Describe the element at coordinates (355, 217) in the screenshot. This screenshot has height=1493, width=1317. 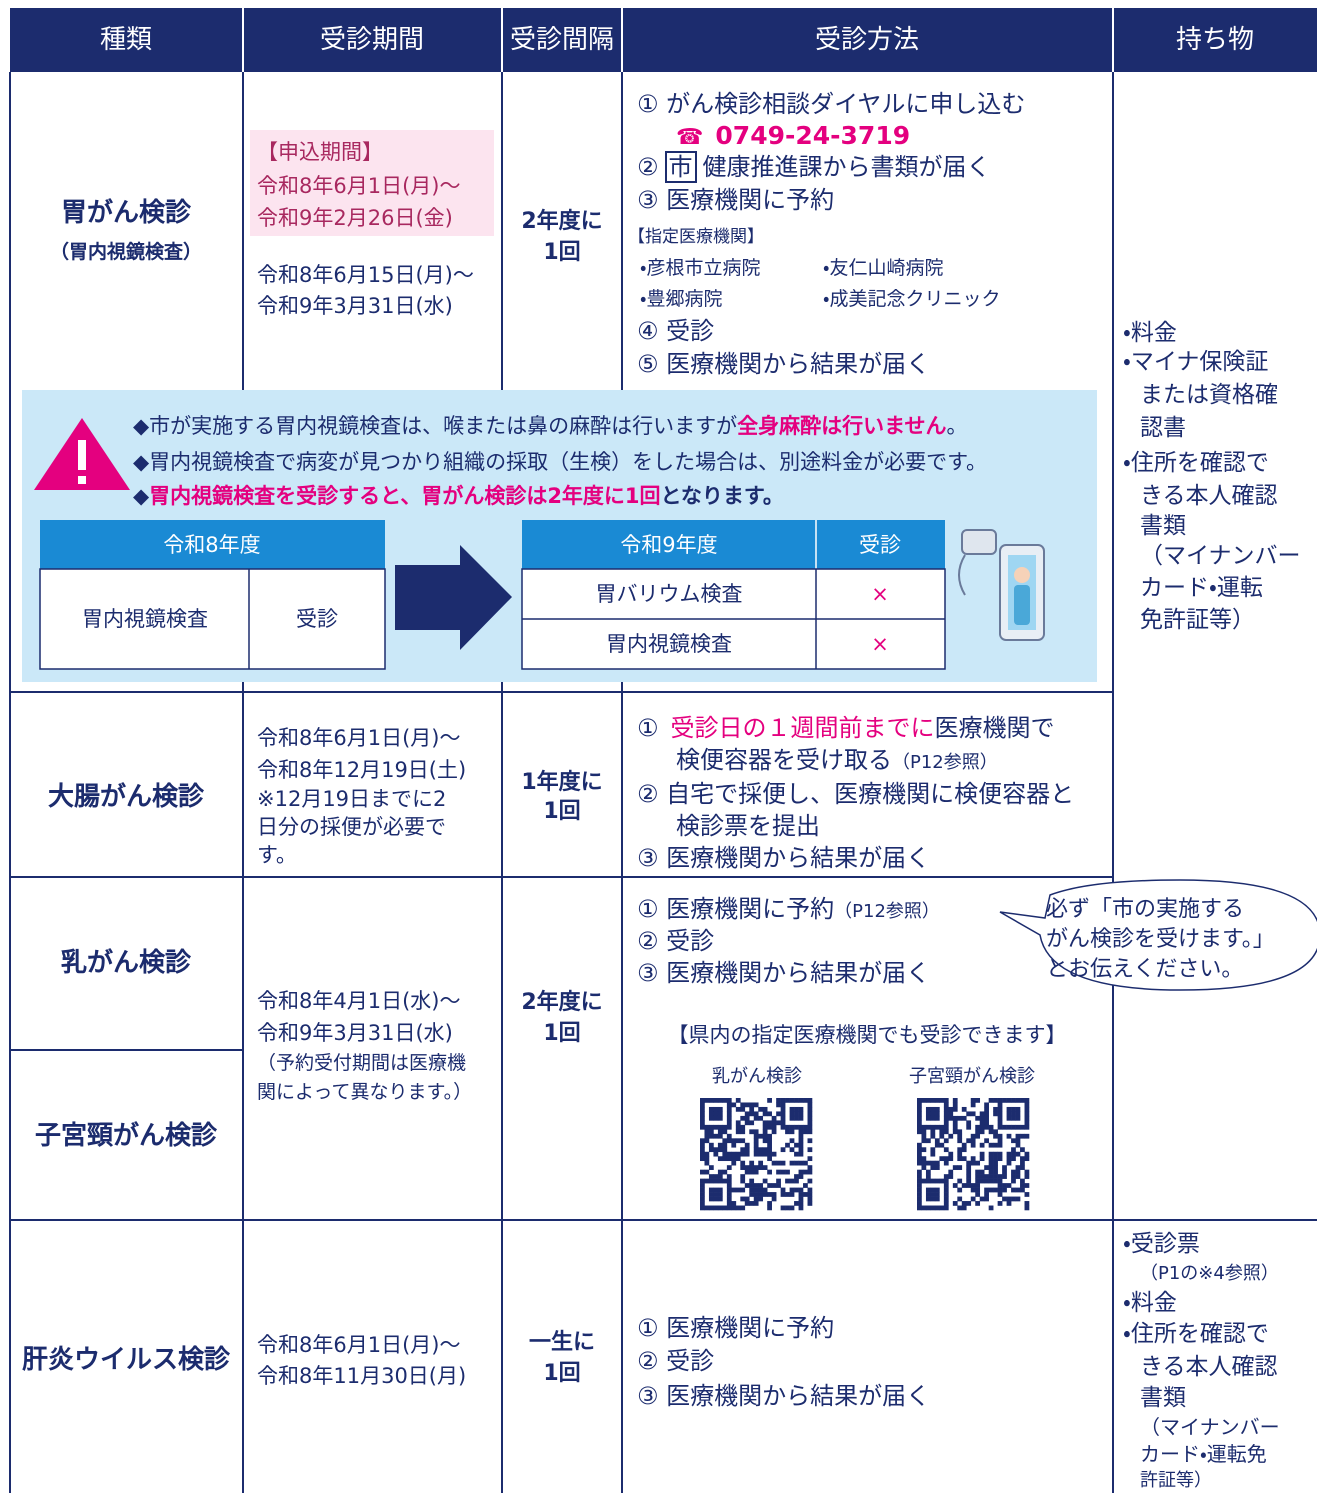
I see `period: 令和9年2月26日(金)` at that location.